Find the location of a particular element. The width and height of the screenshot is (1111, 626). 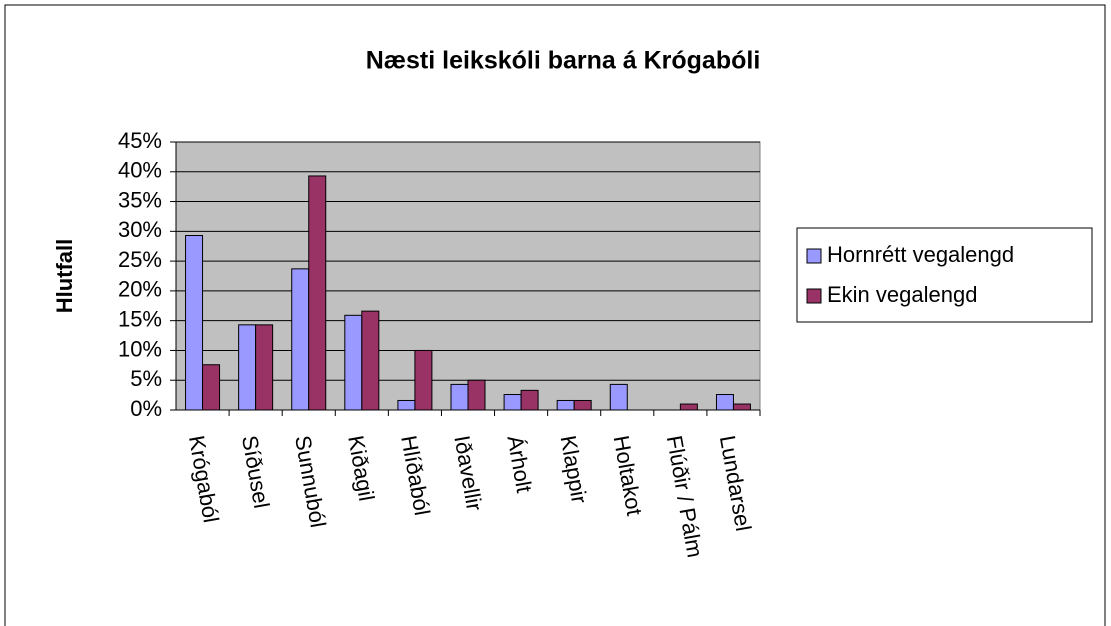

y-tick-label: 40% is located at coordinates (140, 170).